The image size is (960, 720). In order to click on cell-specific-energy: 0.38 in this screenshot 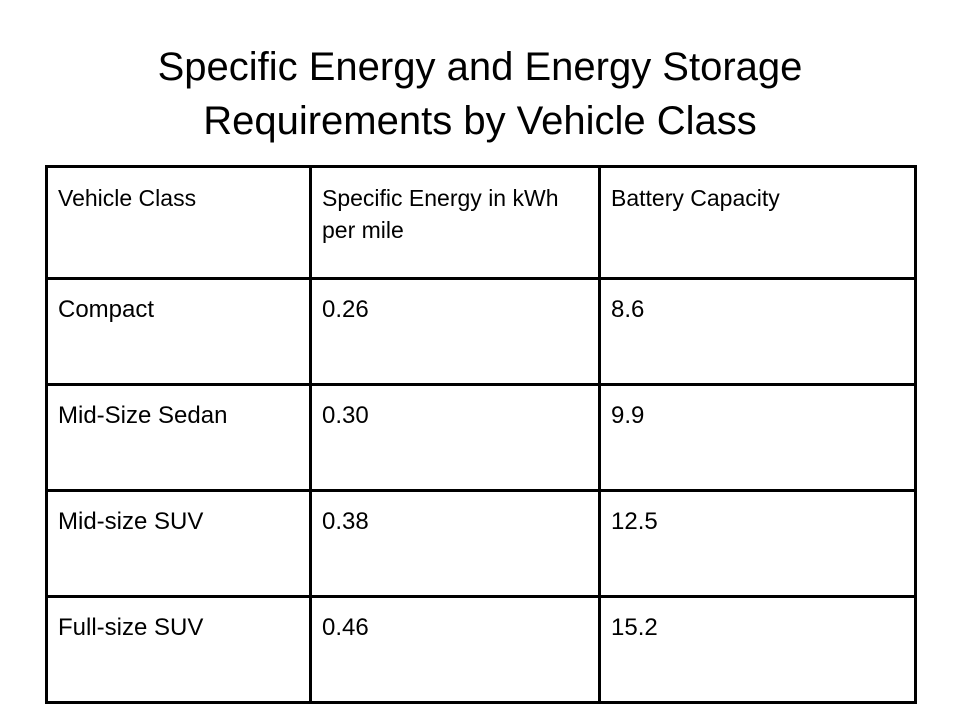, I will do `click(455, 543)`.